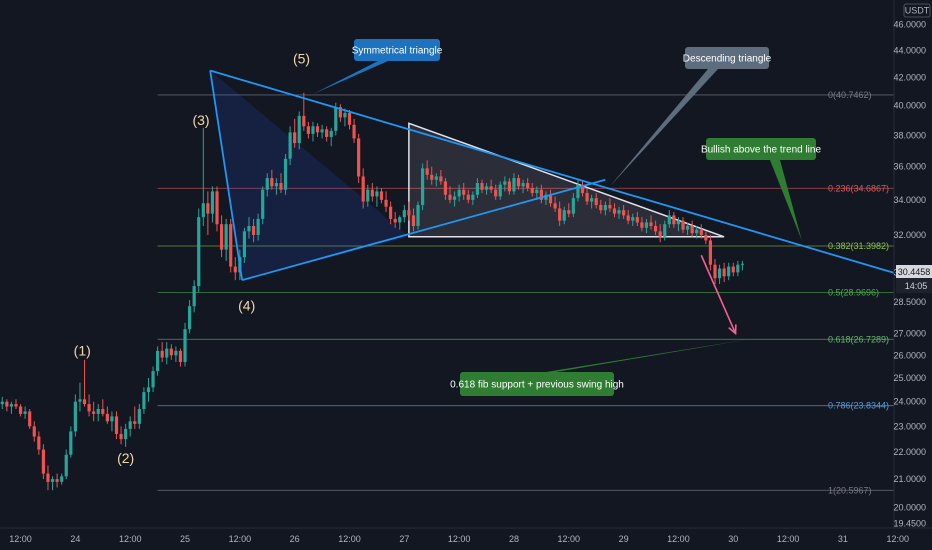 This screenshot has width=932, height=550. What do you see at coordinates (727, 59) in the screenshot?
I see `callout-label: Descending triangle` at bounding box center [727, 59].